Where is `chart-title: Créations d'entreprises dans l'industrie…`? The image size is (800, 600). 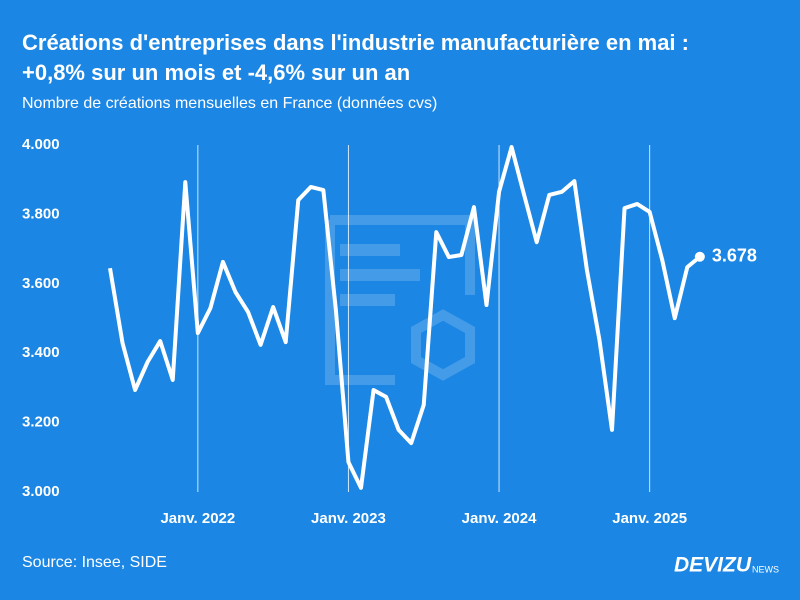
chart-title: Créations d'entreprises dans l'industrie… is located at coordinates (355, 42).